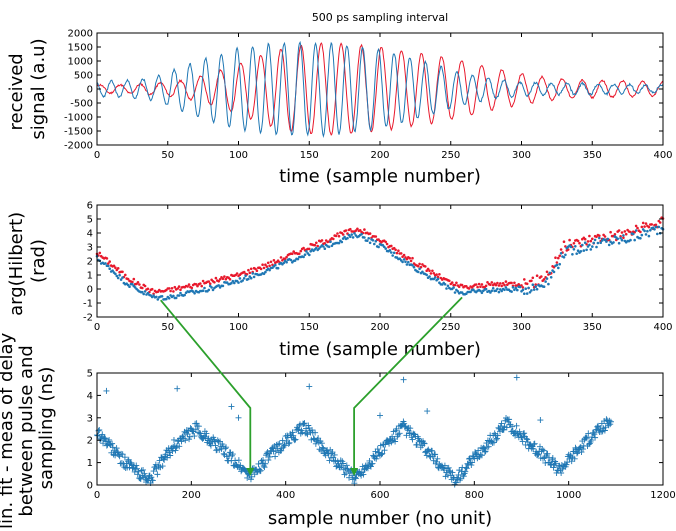 This screenshot has height=531, width=676. What do you see at coordinates (16, 91) in the screenshot?
I see `y-axis-label-line-1: received` at bounding box center [16, 91].